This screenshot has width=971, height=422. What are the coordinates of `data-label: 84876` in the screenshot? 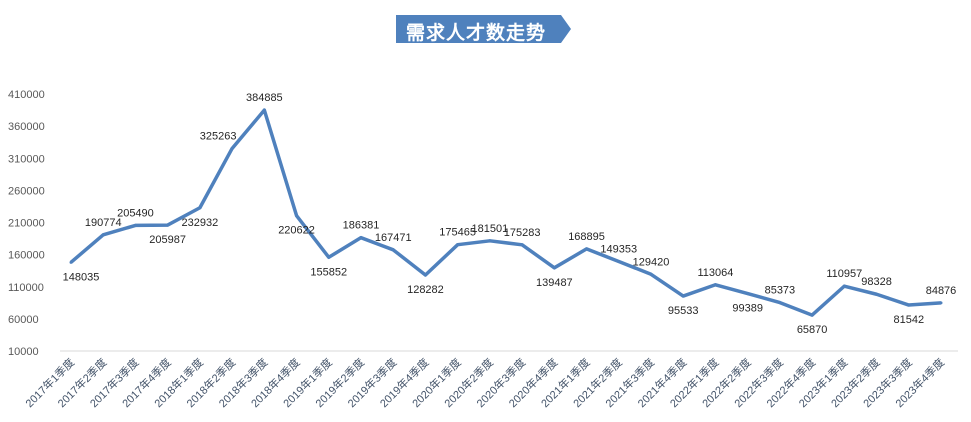 It's located at (941, 291).